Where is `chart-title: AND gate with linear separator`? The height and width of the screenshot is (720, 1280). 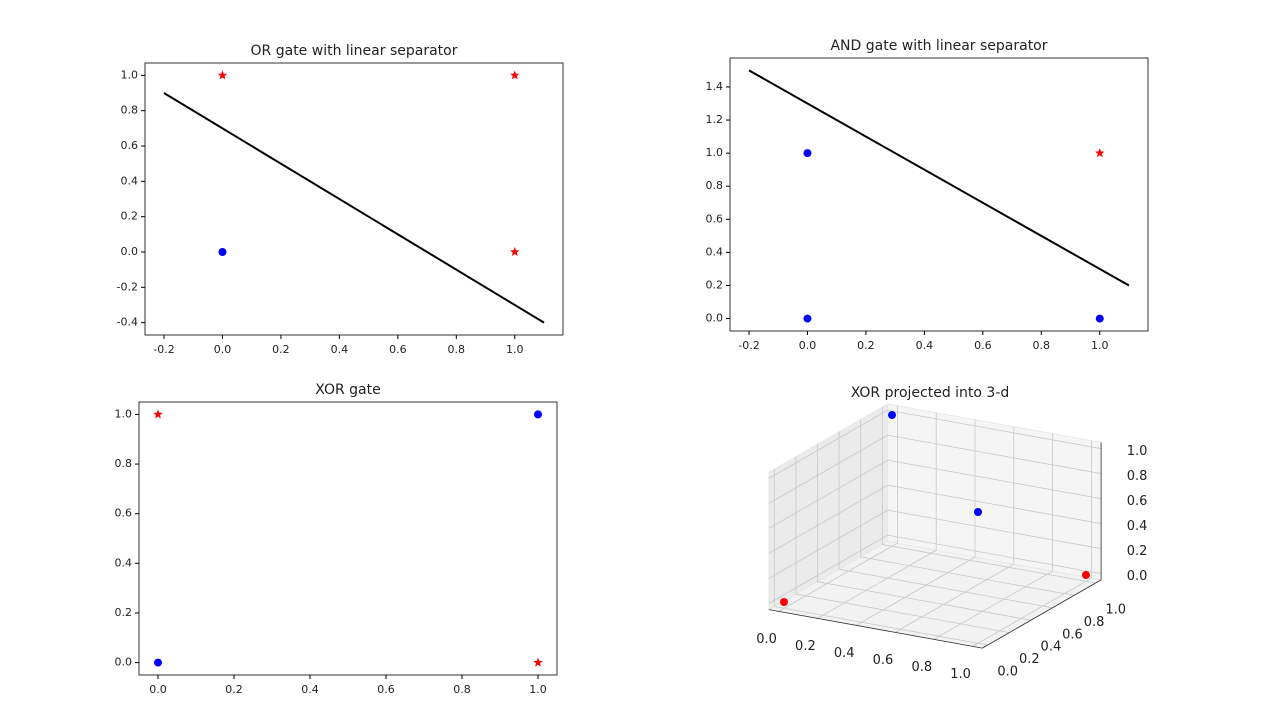 chart-title: AND gate with linear separator is located at coordinates (938, 46).